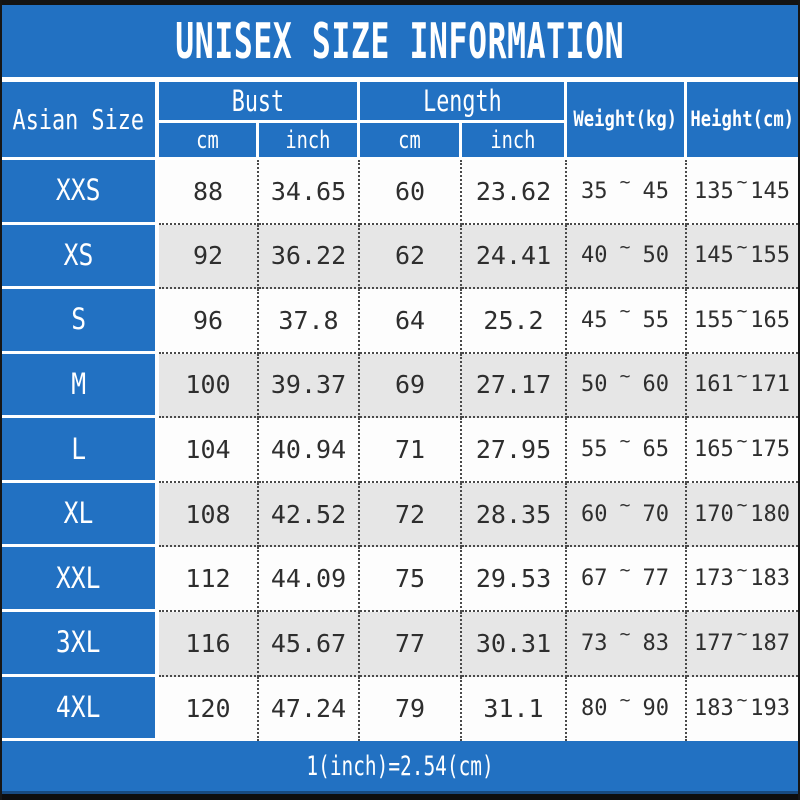  I want to click on header-bust-inch: inch, so click(309, 140).